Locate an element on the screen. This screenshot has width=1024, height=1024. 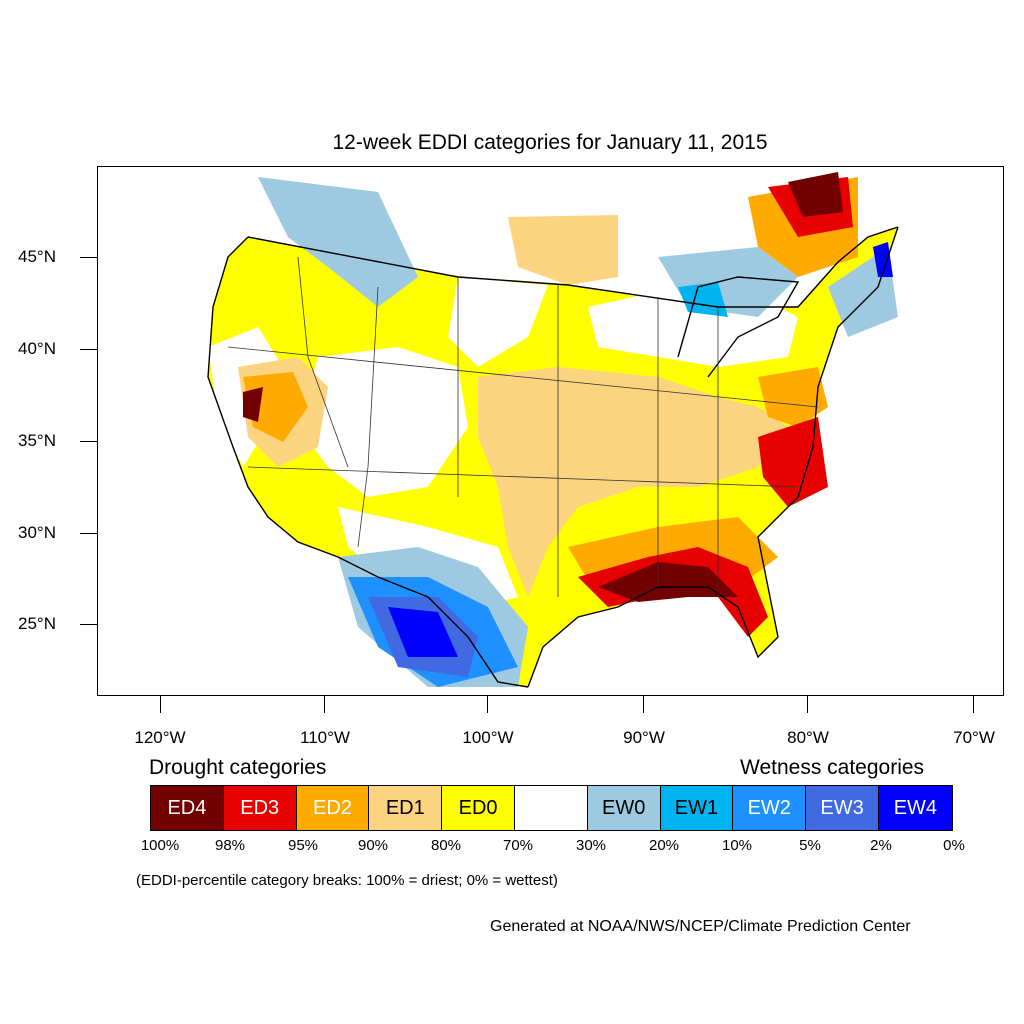
drought-categories-heading: Drought categories is located at coordinates (238, 767).